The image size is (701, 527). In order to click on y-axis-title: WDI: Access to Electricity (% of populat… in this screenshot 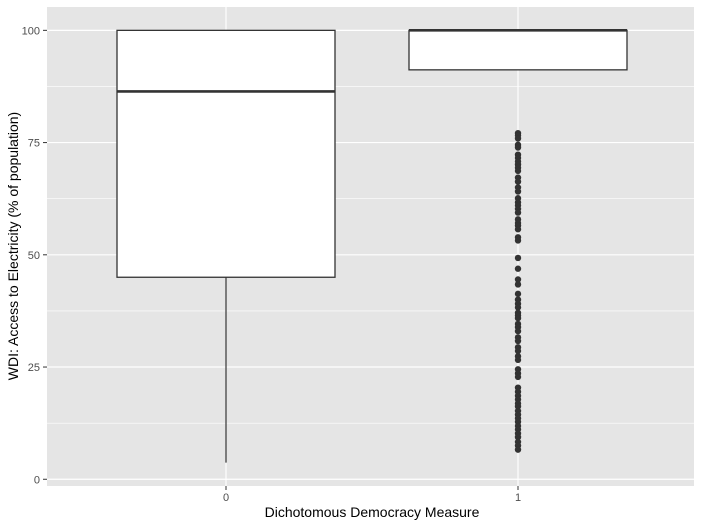, I will do `click(13, 246)`.